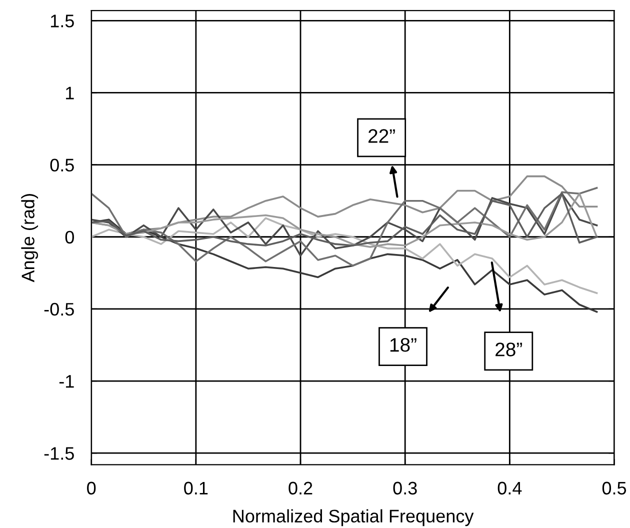  What do you see at coordinates (614, 488) in the screenshot?
I see `x-tick-label: 0.5` at bounding box center [614, 488].